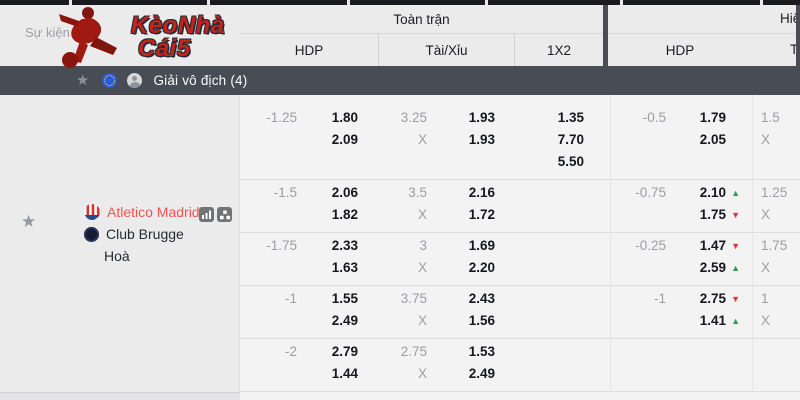 The width and height of the screenshot is (800, 400). I want to click on cell-h1-hdp: -0.5 1.79 2.05, so click(681, 137).